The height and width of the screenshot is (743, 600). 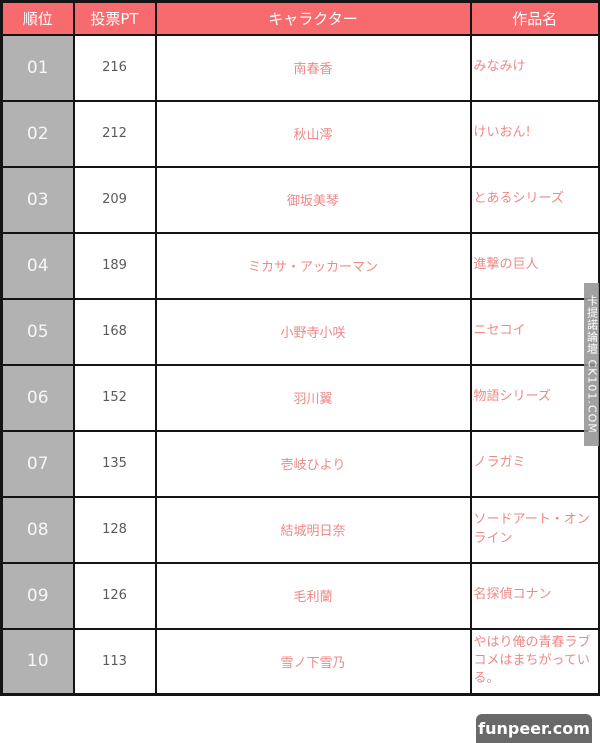 What do you see at coordinates (37, 199) in the screenshot?
I see `cell-rank: 03` at bounding box center [37, 199].